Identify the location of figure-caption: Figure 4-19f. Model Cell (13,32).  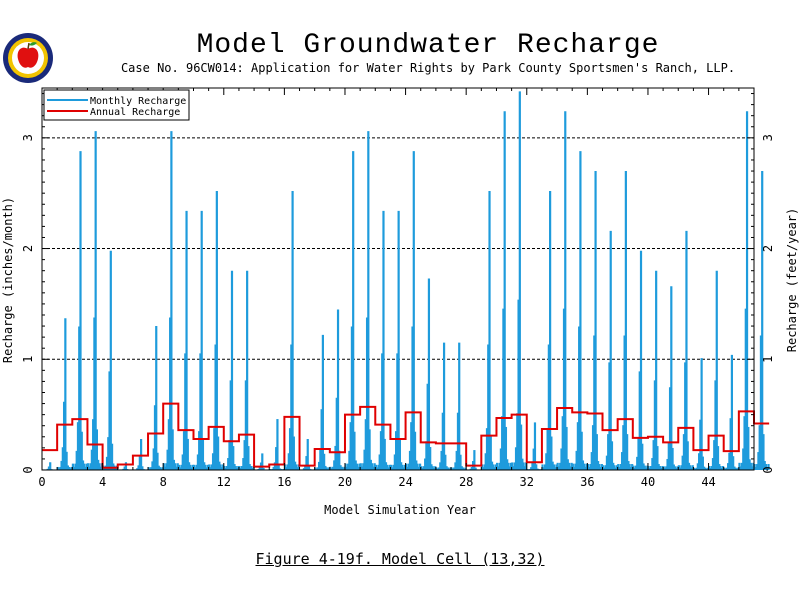
(400, 559).